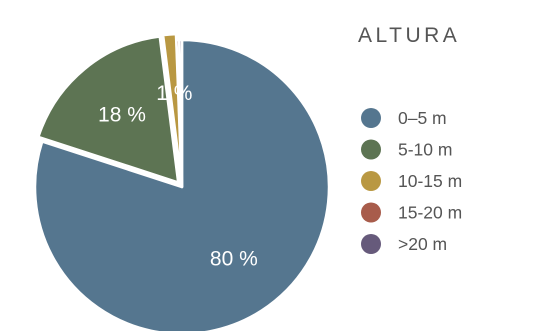 This screenshot has height=331, width=536. What do you see at coordinates (430, 181) in the screenshot?
I see `legend-label-3: 10-15 m` at bounding box center [430, 181].